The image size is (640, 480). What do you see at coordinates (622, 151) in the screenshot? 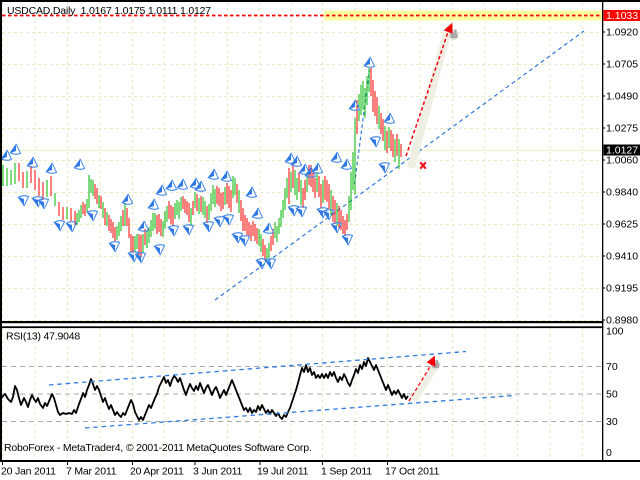
I see `svg-text: 1.0127` at bounding box center [622, 151].